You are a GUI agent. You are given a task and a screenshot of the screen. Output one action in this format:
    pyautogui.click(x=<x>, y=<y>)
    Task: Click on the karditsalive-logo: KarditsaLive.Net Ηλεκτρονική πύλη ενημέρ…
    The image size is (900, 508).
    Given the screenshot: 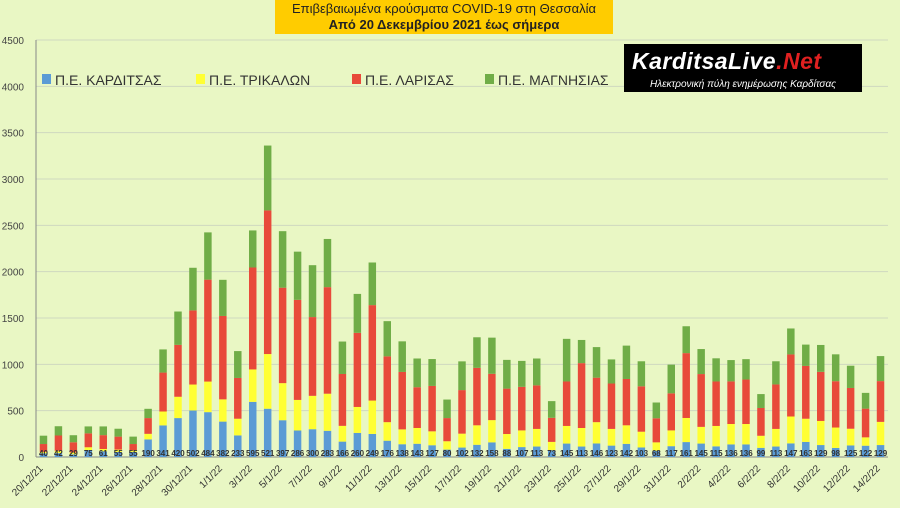 What is the action you would take?
    pyautogui.click(x=743, y=68)
    